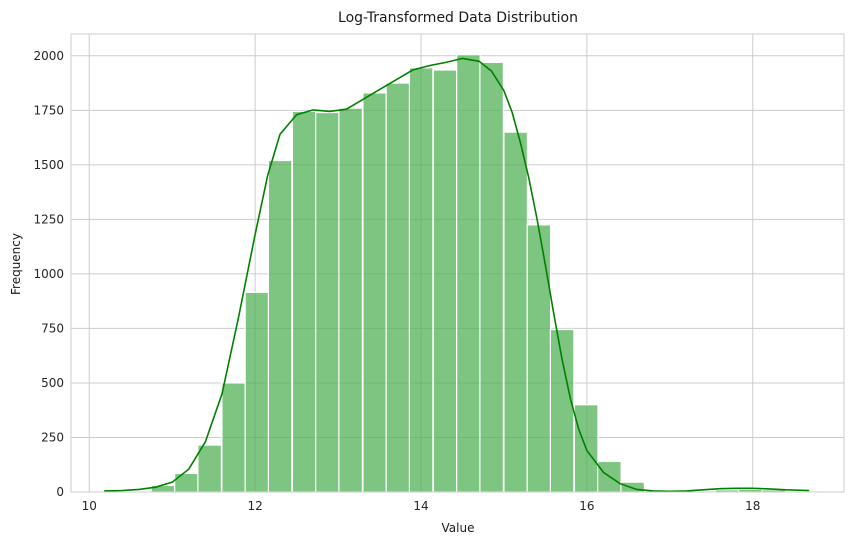  Describe the element at coordinates (458, 528) in the screenshot. I see `x-axis-label: Value` at that location.